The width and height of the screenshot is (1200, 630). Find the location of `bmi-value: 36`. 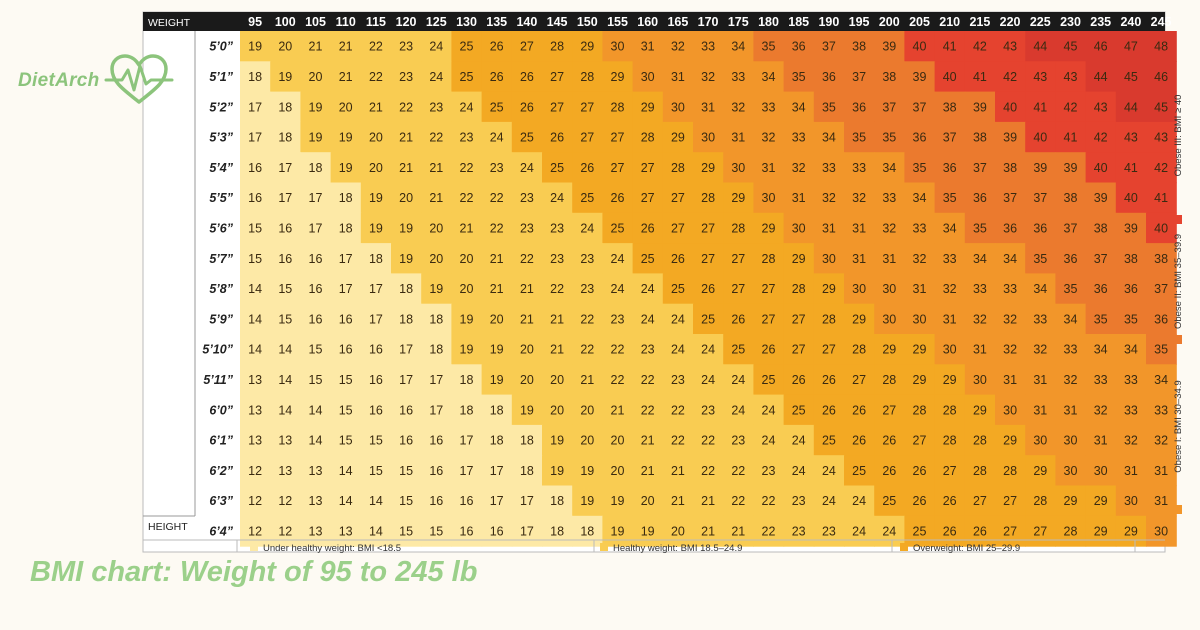

bmi-value: 36 is located at coordinates (1010, 228).